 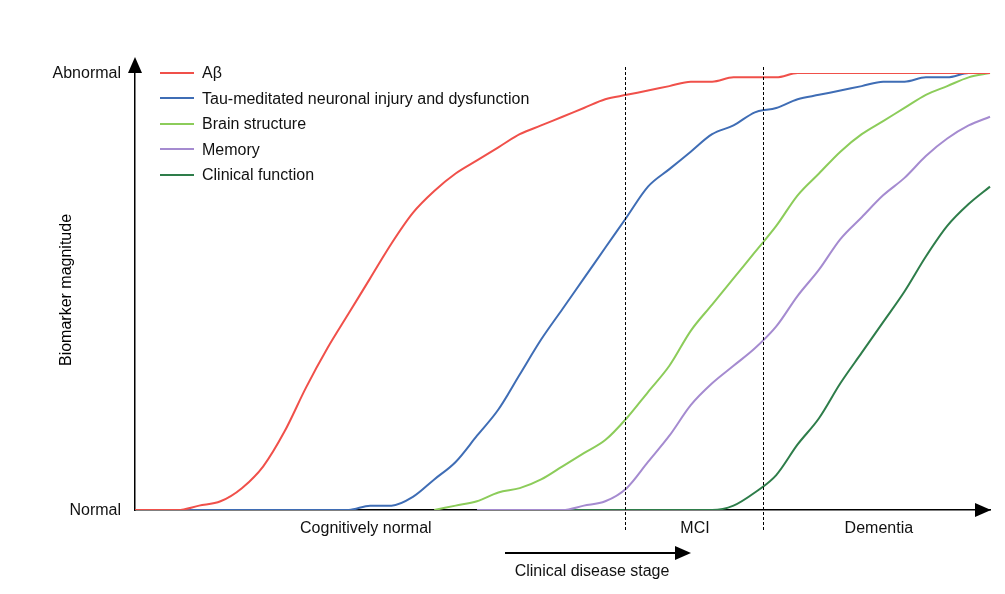 What do you see at coordinates (95, 510) in the screenshot?
I see `text: Normal` at bounding box center [95, 510].